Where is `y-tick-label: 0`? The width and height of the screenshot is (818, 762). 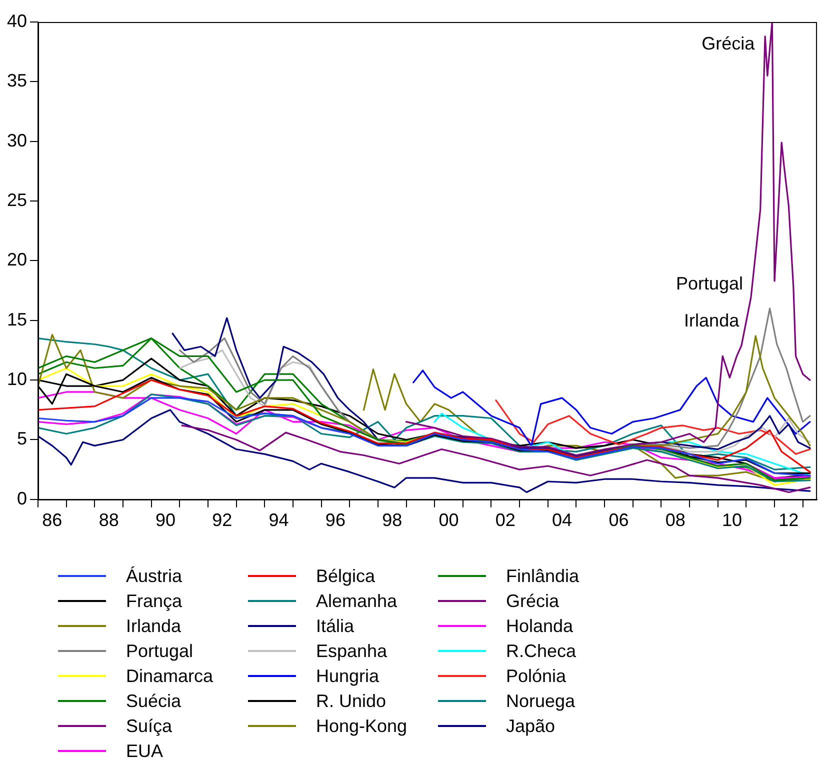 y-tick-label: 0 is located at coordinates (22, 498).